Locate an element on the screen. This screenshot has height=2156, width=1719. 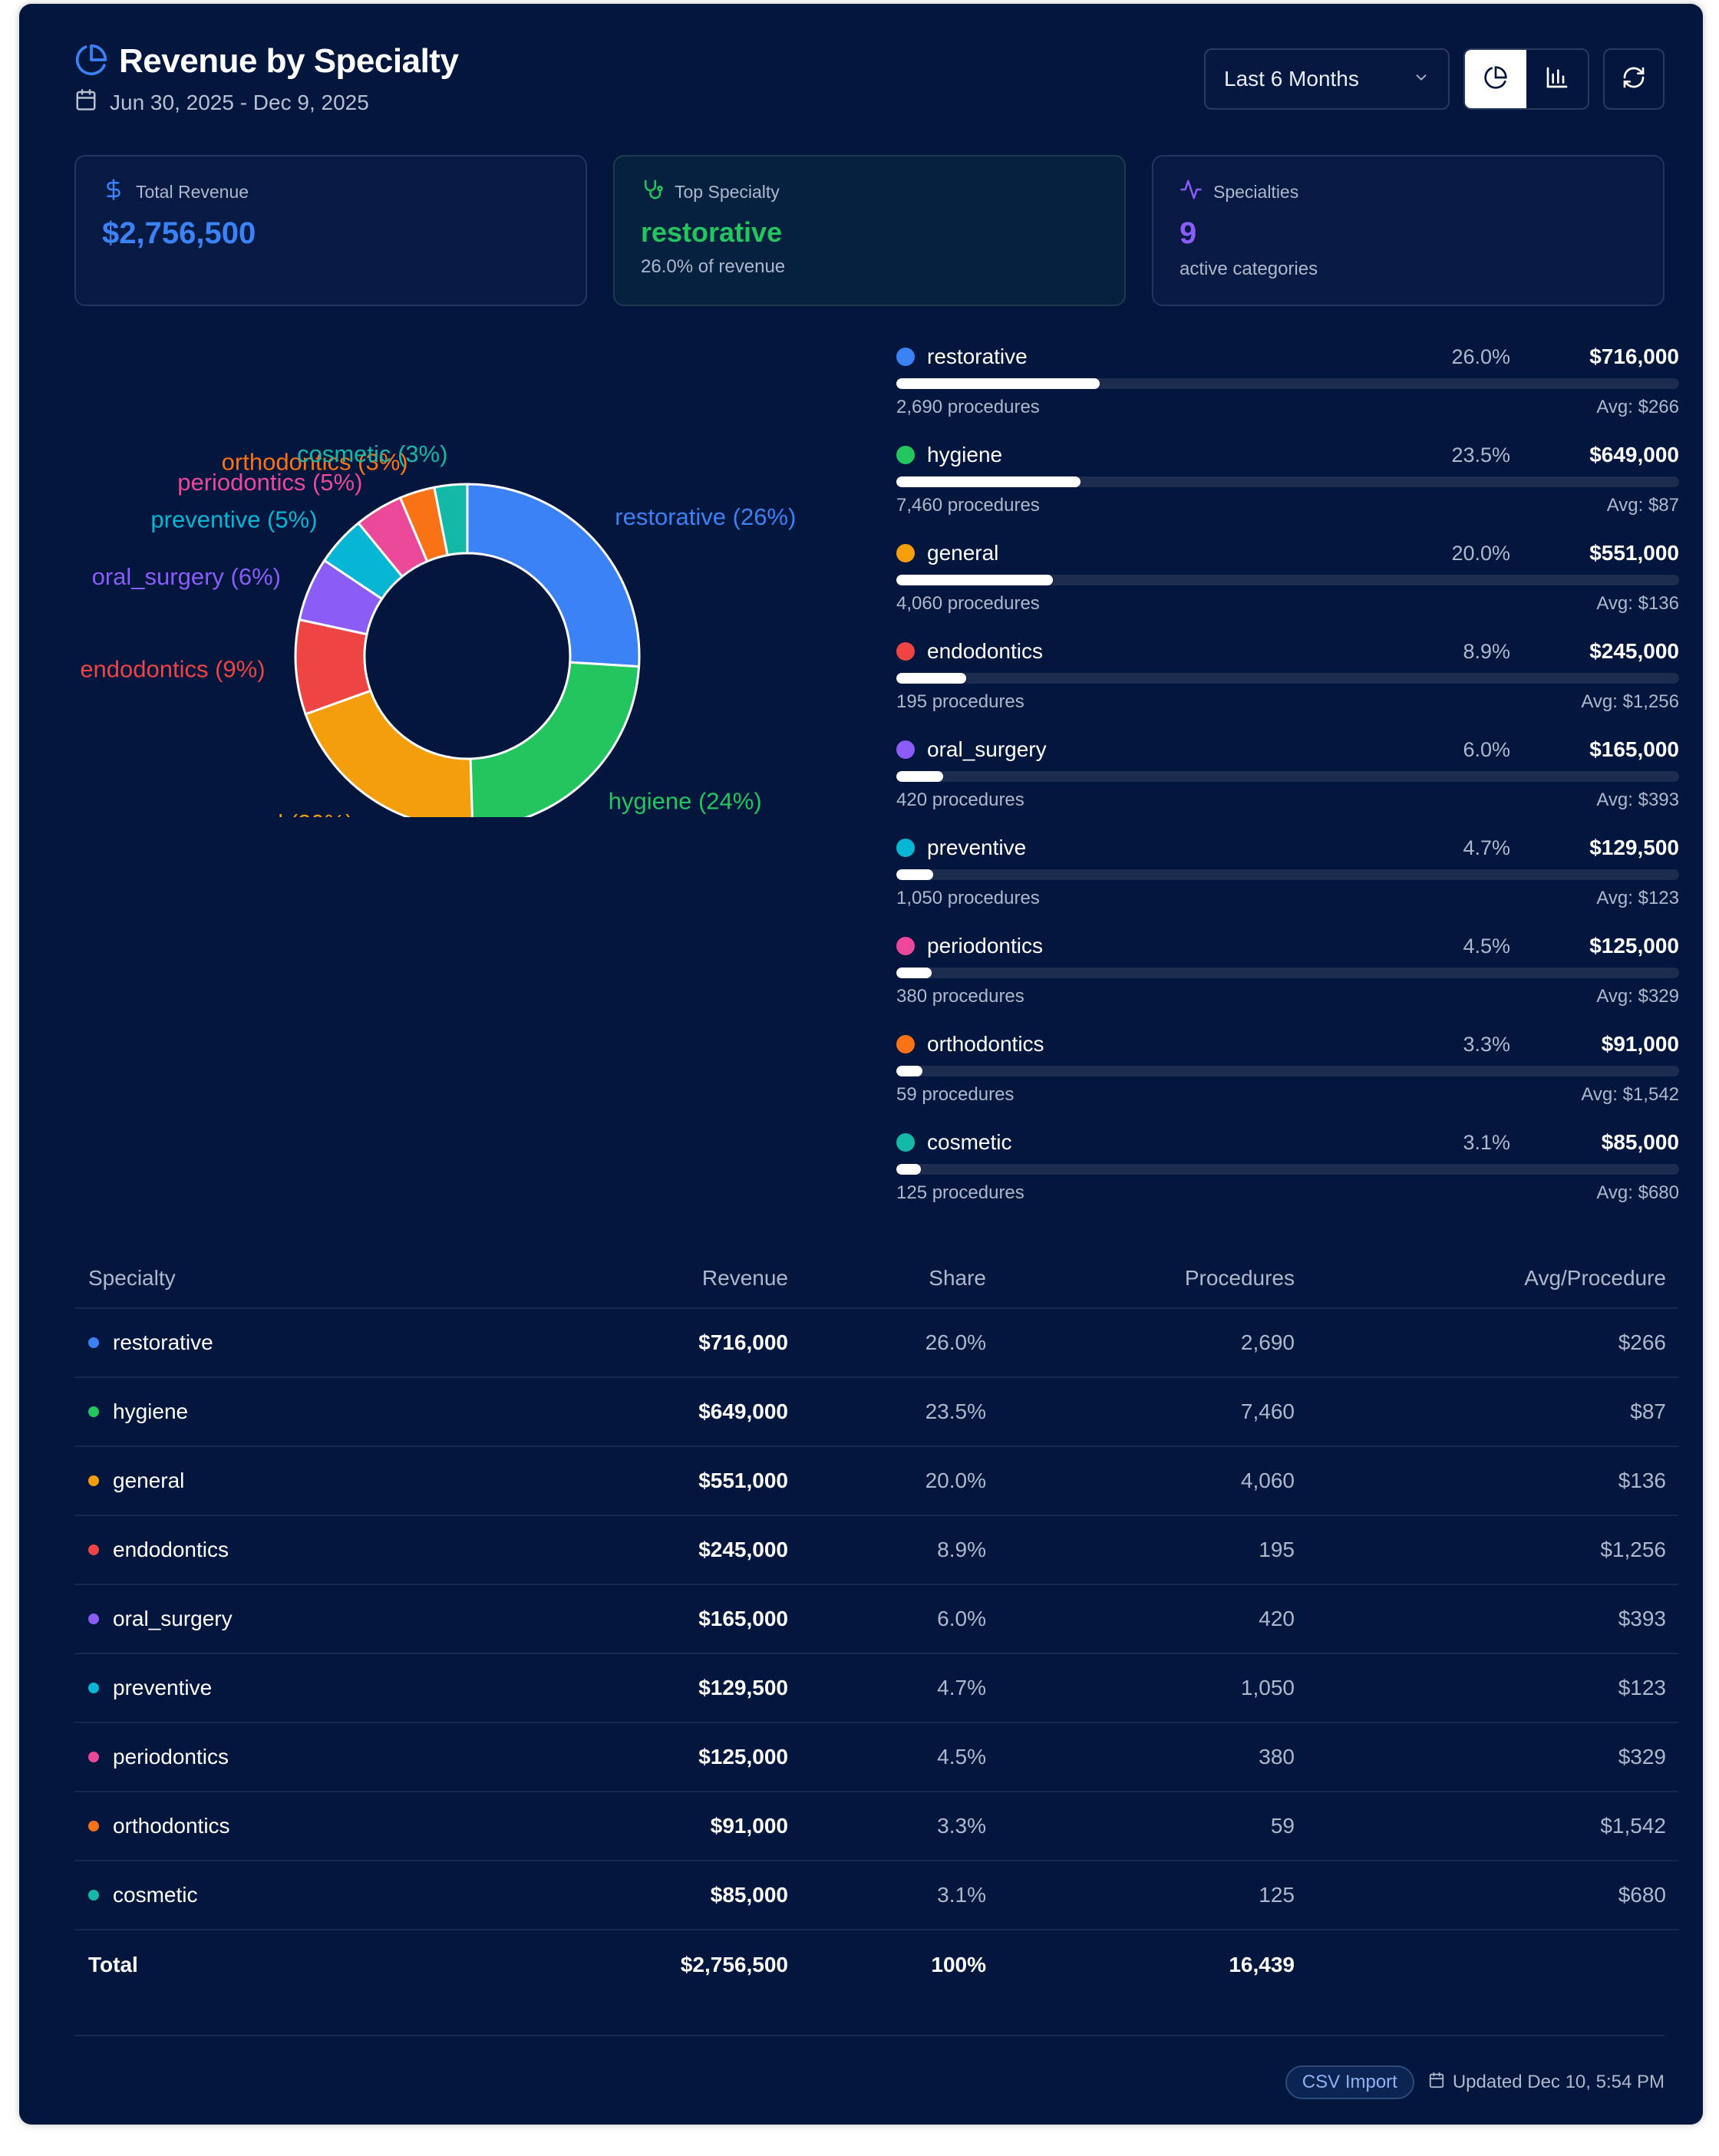
specialties-card: Specialties 9 active categories is located at coordinates (1408, 230).